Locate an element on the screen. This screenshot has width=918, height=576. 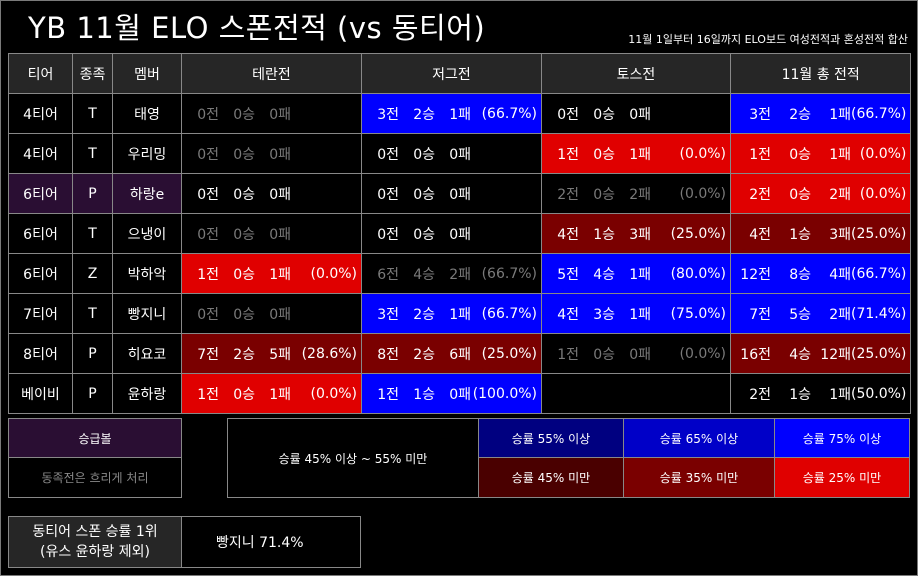
tier-cell: 8티어 is located at coordinates (40, 353).